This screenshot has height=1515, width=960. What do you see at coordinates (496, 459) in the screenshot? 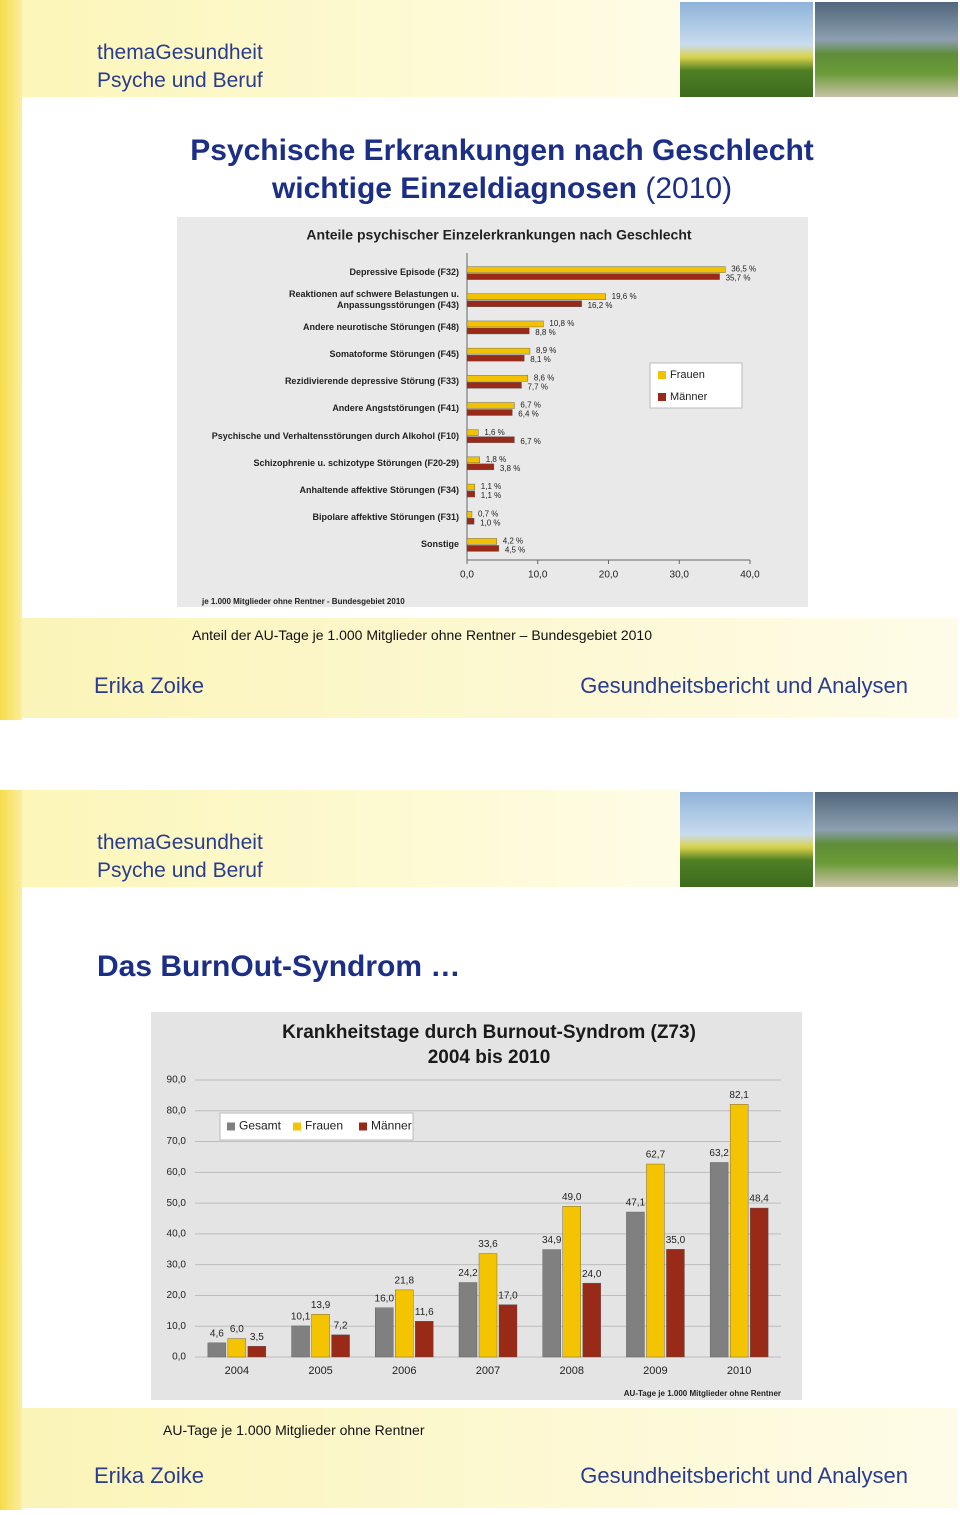
I see `value-label: 1,8 %` at bounding box center [496, 459].